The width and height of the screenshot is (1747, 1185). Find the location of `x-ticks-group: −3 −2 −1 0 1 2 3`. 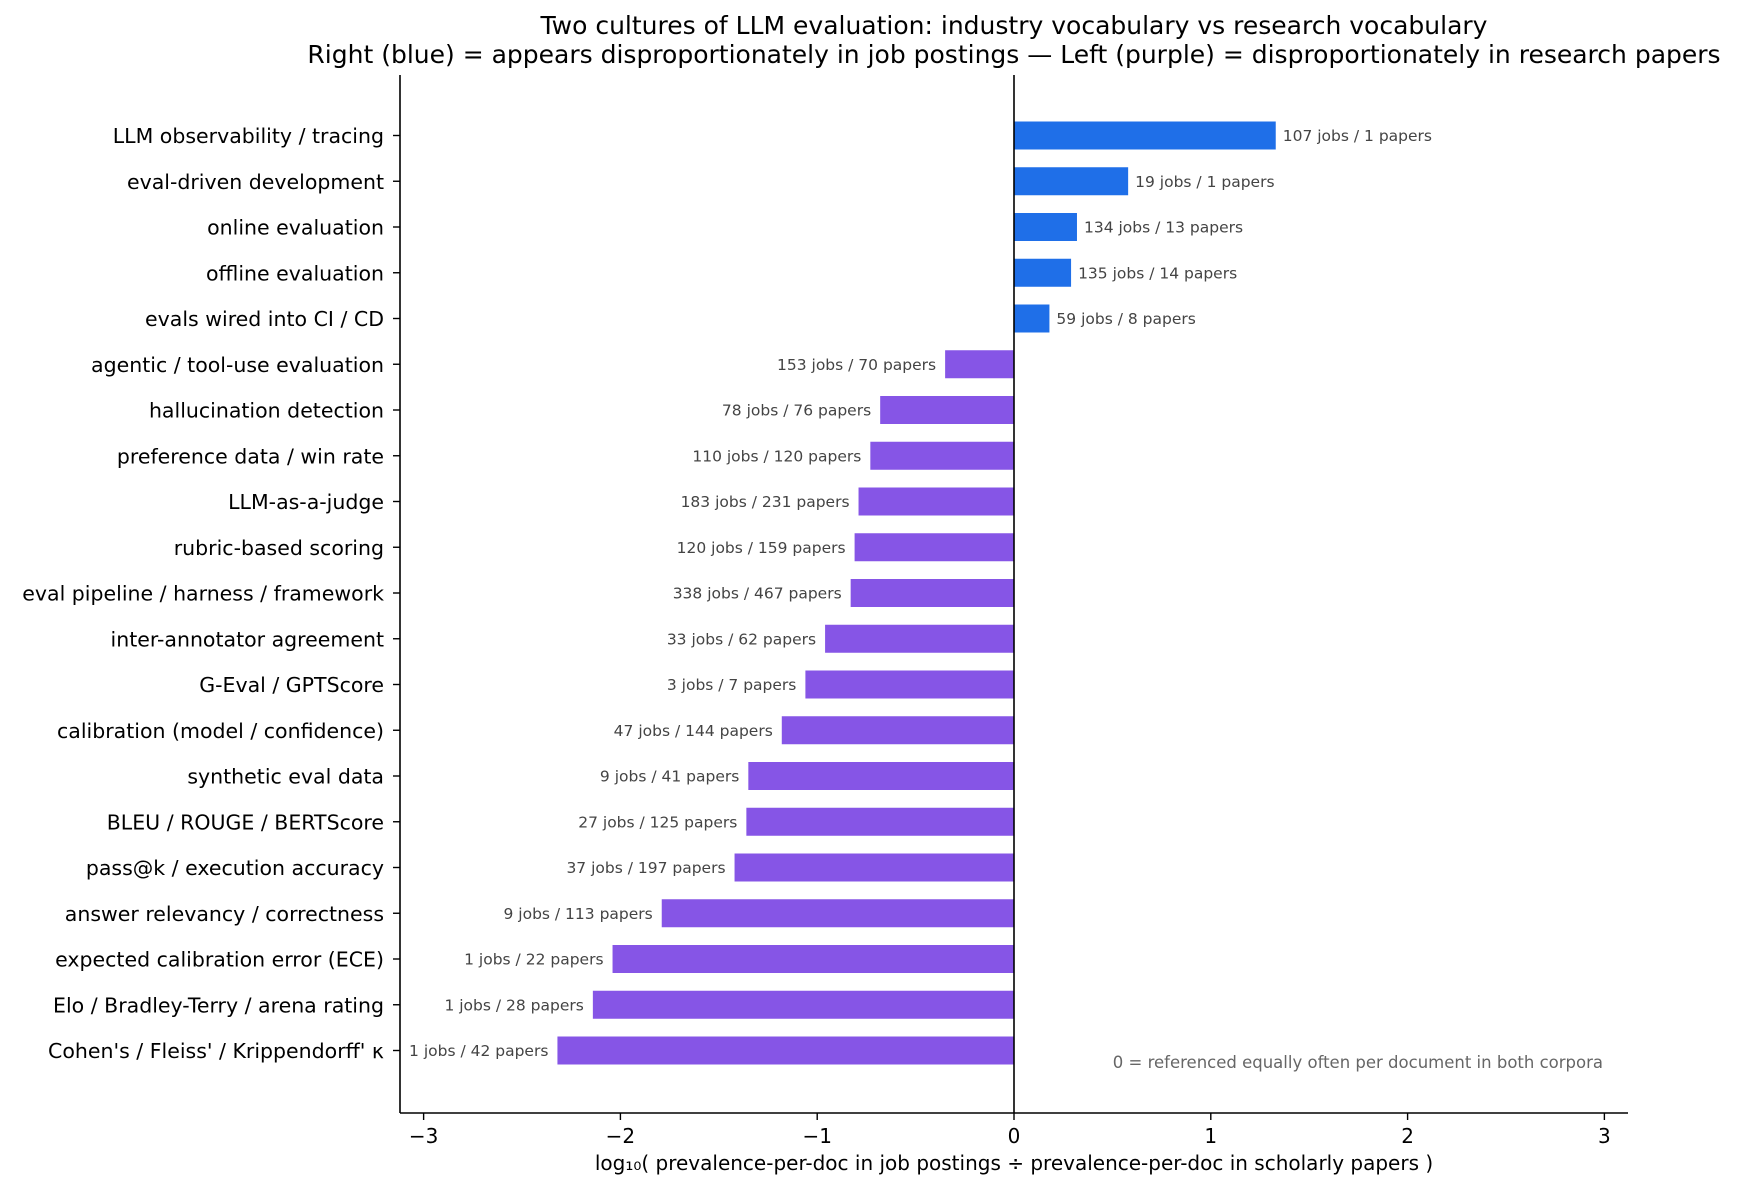

x-ticks-group: −3 −2 −1 0 1 2 3 is located at coordinates (1010, 1130).